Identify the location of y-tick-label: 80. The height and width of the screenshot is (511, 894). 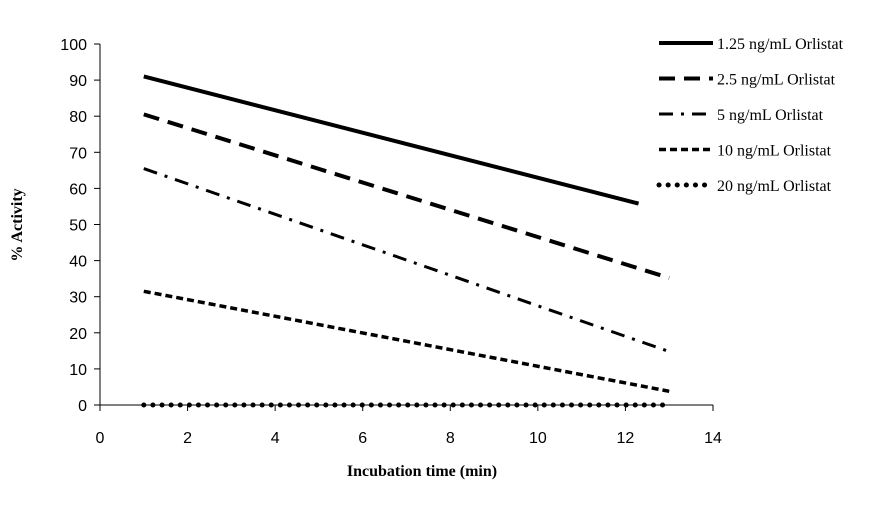
(78, 117).